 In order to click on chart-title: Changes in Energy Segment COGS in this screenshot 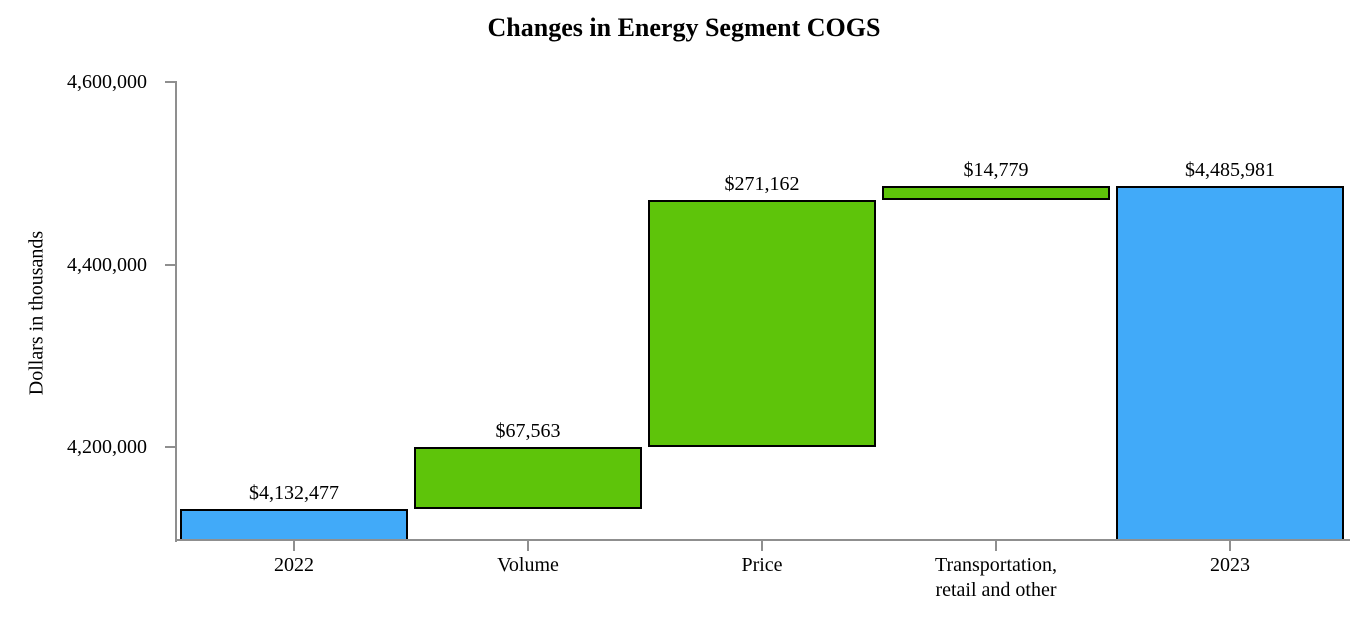, I will do `click(684, 27)`.